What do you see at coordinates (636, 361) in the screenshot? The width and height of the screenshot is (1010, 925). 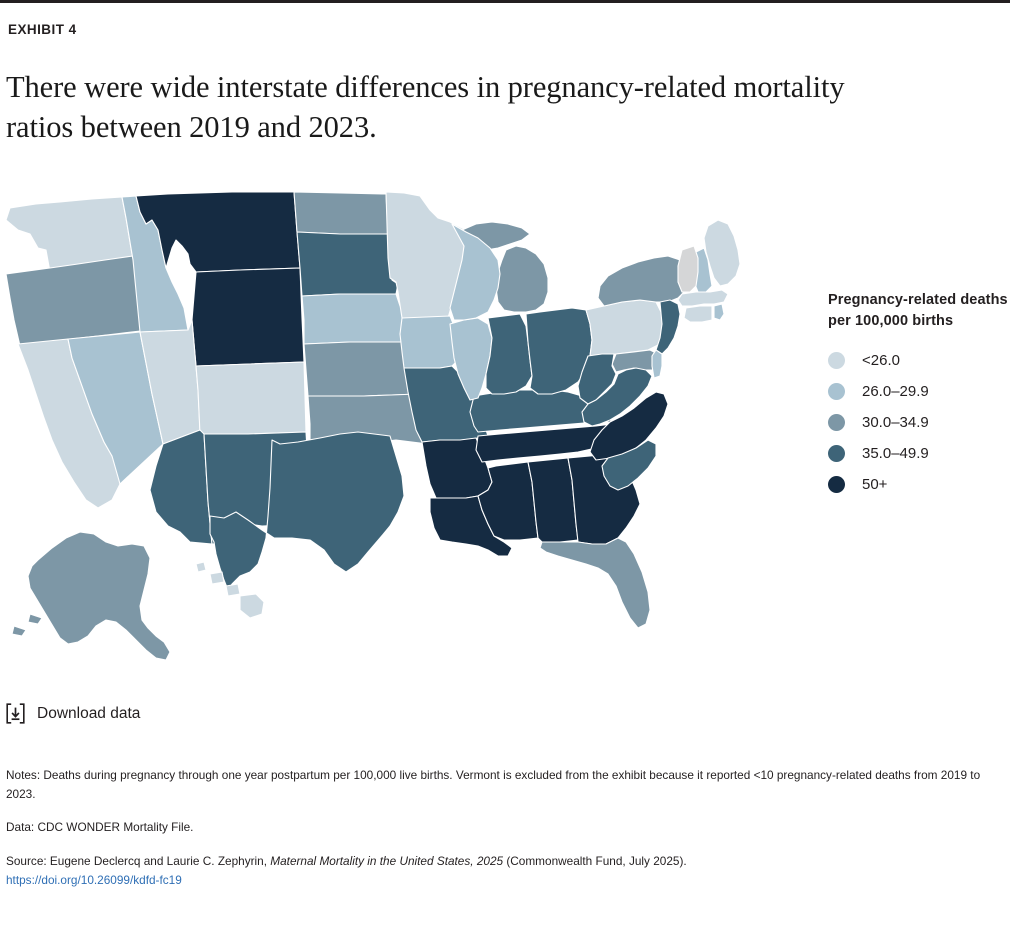 I see `state-MD` at bounding box center [636, 361].